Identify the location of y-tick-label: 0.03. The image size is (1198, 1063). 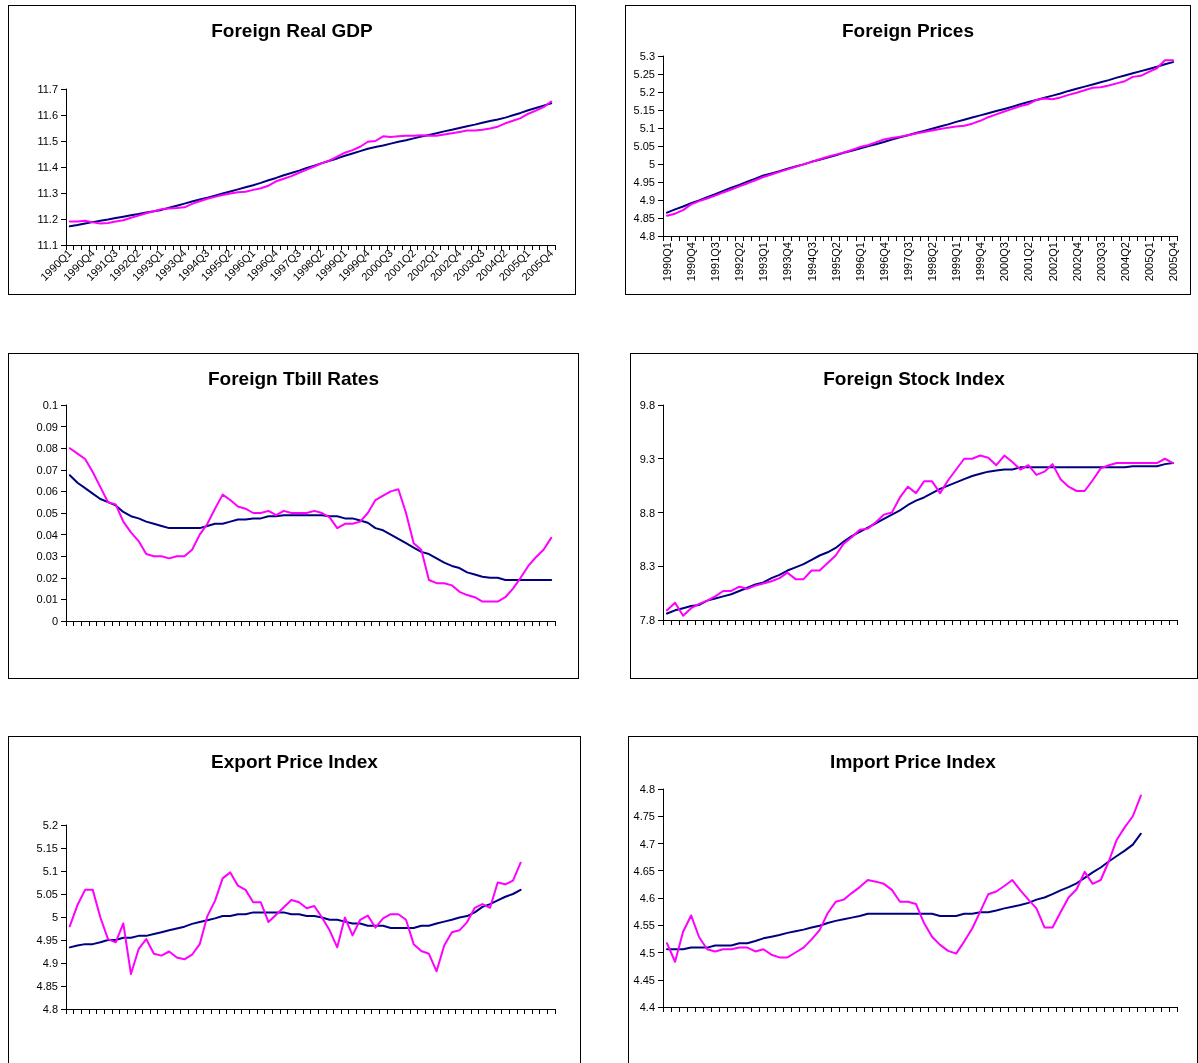
(47, 556).